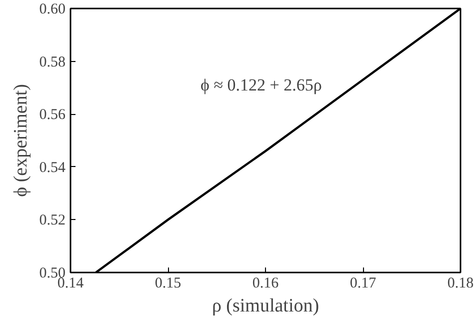  What do you see at coordinates (261, 85) in the screenshot?
I see `annotation: ϕ ≈ 0.122 + 2.65ρ` at bounding box center [261, 85].